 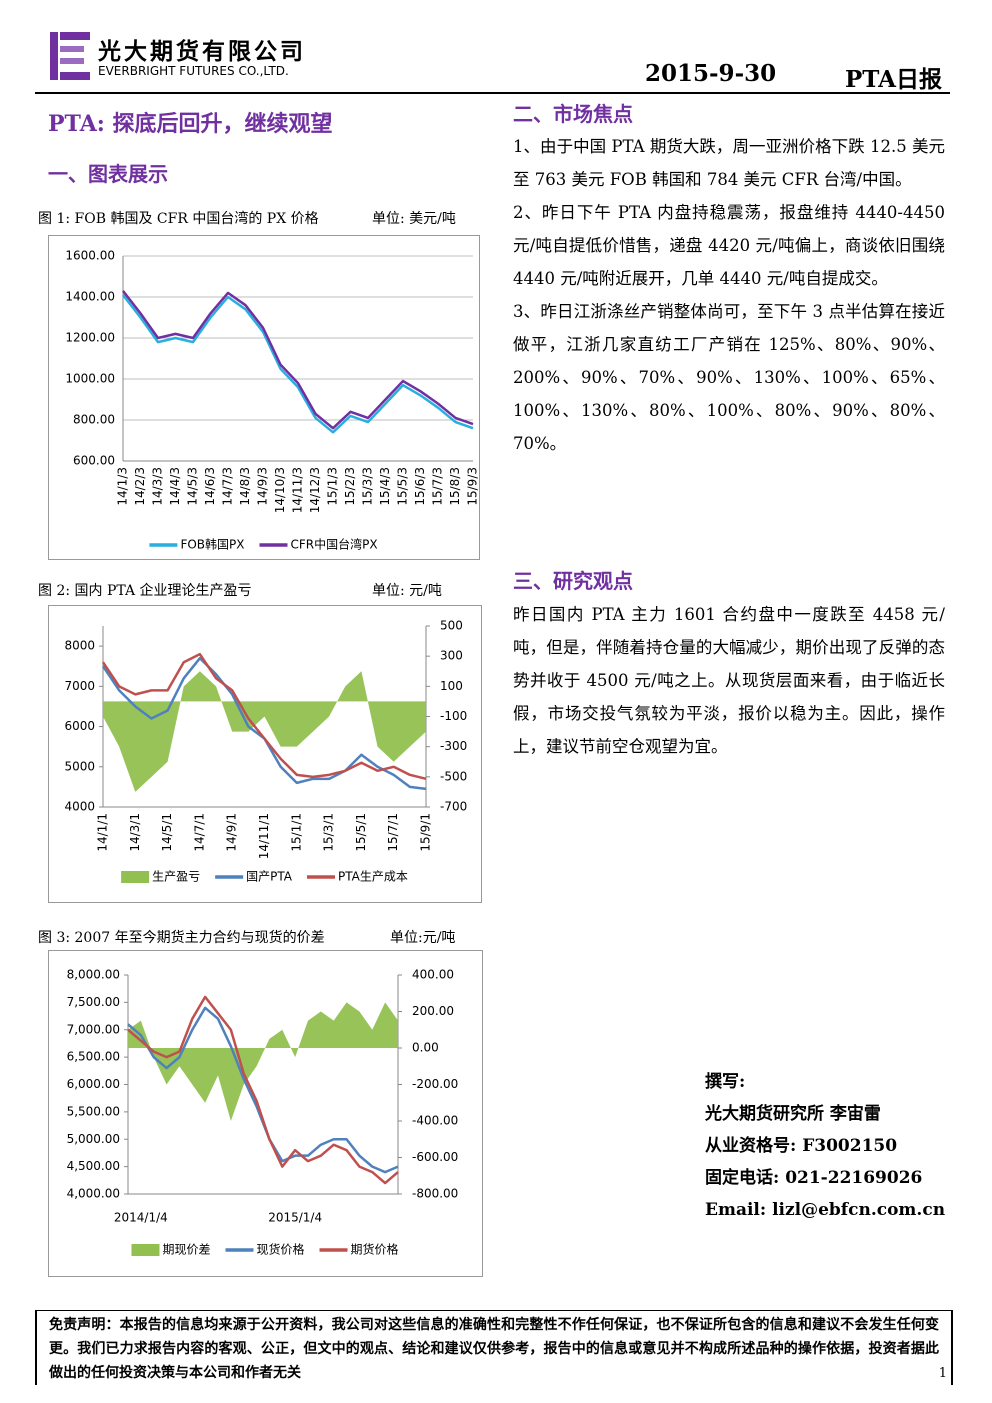 I want to click on y-tick-label: 1600.00, so click(x=90, y=256).